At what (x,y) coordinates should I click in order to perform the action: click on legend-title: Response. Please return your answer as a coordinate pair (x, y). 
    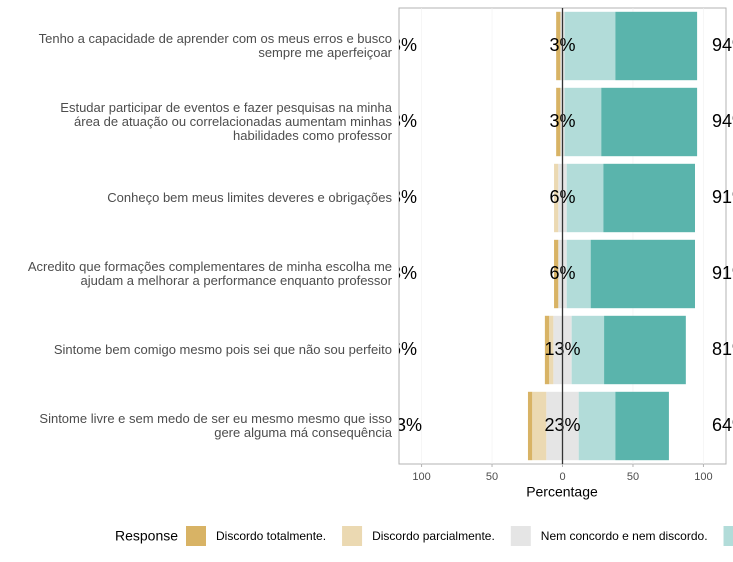
    Looking at the image, I should click on (146, 536).